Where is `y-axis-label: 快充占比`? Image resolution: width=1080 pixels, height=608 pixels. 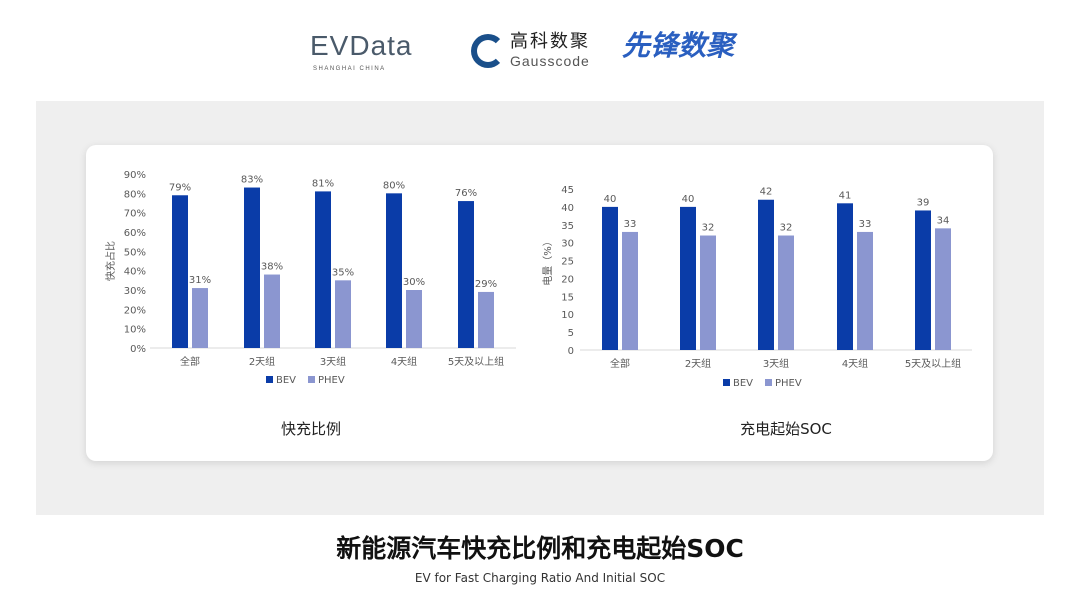
y-axis-label: 快充占比 is located at coordinates (110, 261).